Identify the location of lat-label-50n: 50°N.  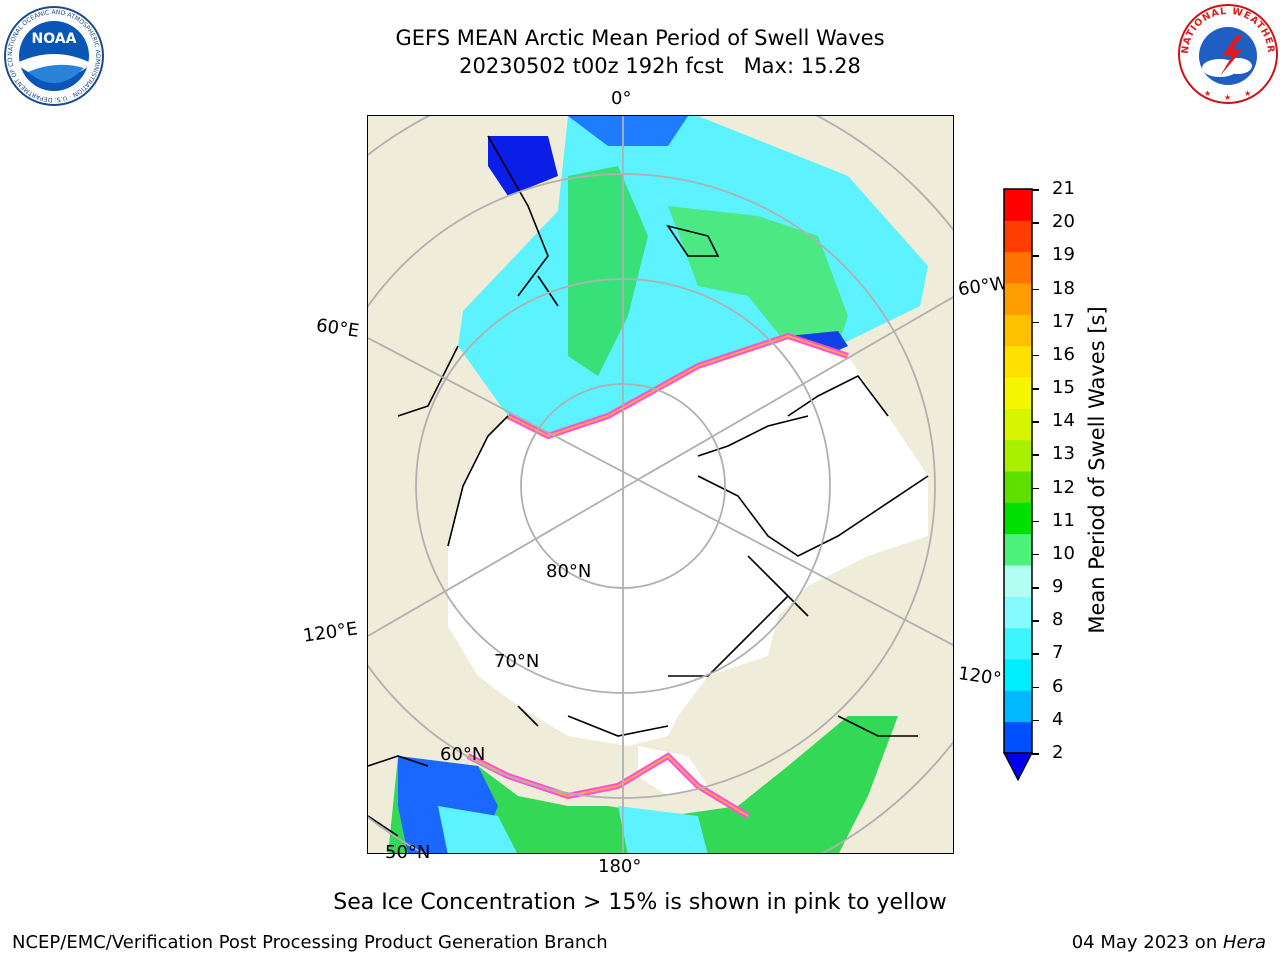
(408, 852).